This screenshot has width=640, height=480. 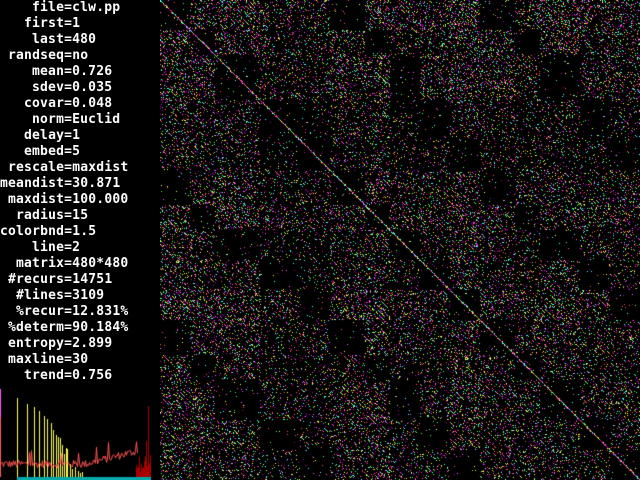 What do you see at coordinates (72, 71) in the screenshot?
I see `parameter-line: mean=0.726` at bounding box center [72, 71].